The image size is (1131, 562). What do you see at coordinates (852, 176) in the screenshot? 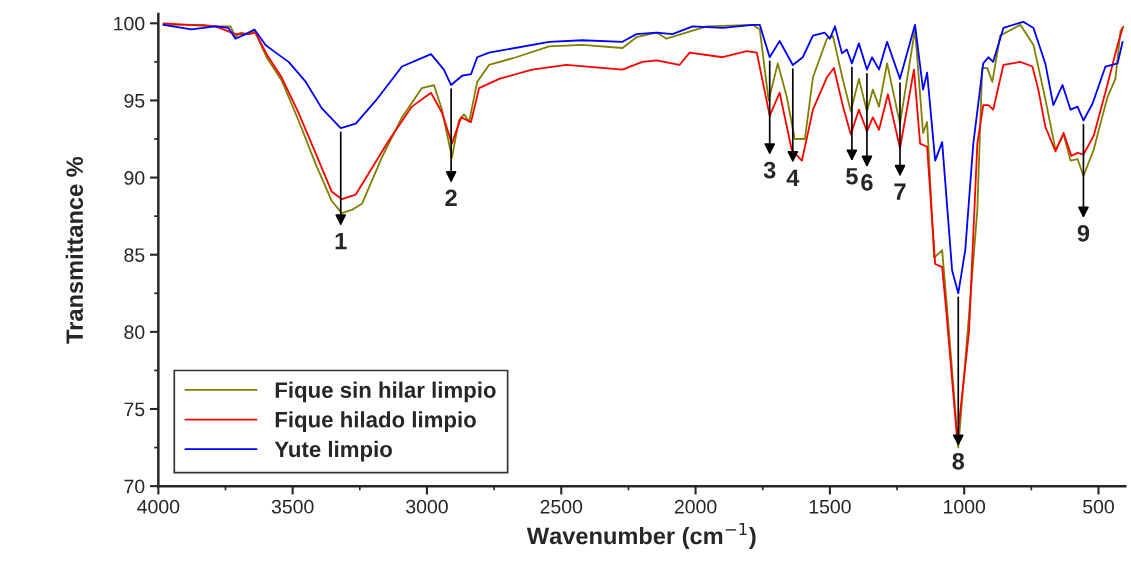
I see `annotation: 5` at bounding box center [852, 176].